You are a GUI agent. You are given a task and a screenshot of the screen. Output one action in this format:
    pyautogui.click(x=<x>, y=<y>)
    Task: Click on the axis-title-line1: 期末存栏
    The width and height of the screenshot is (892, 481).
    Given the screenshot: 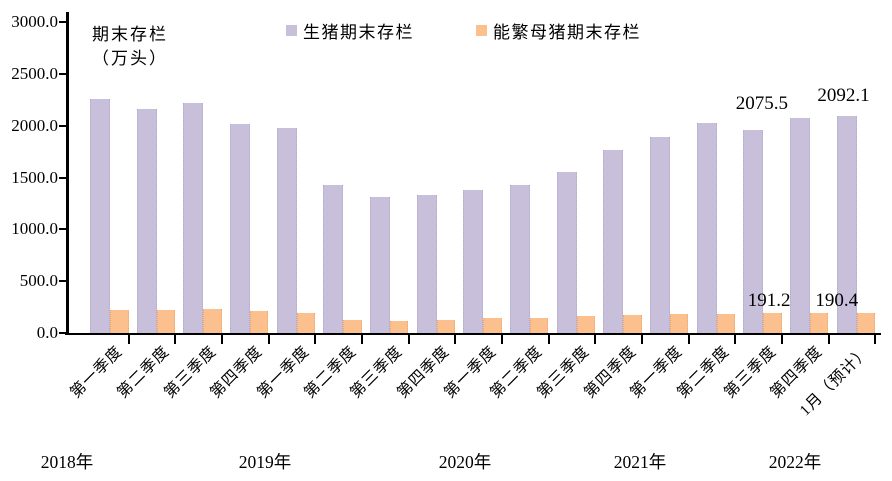 What is the action you would take?
    pyautogui.click(x=130, y=34)
    